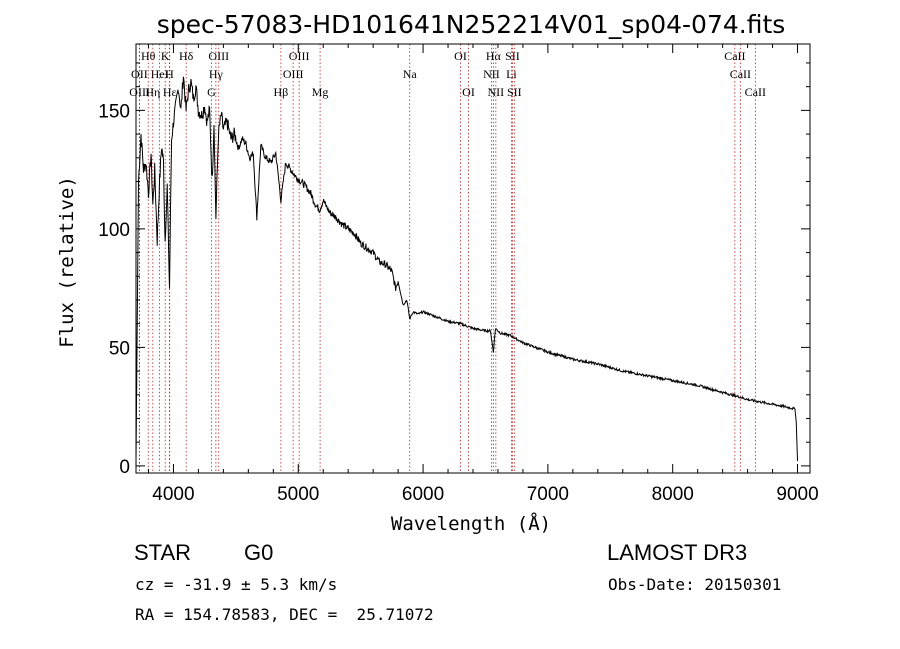  Describe the element at coordinates (284, 614) in the screenshot. I see `coordinates: RA = 154.78583, DEC = 25.71072` at that location.